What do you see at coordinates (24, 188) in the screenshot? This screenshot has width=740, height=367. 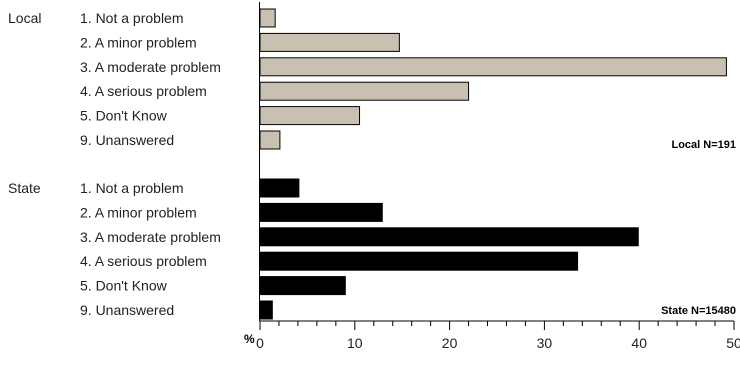 I see `series-name-label: State` at bounding box center [24, 188].